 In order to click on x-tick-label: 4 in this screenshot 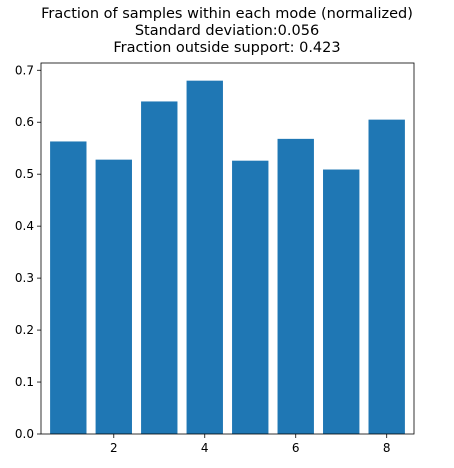, I will do `click(205, 448)`.